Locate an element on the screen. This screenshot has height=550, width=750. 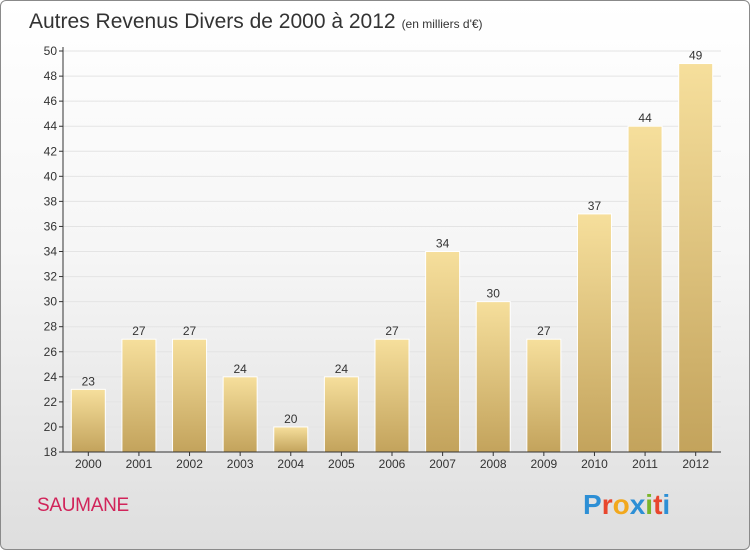
chart-subtitle: (en milliers d'€) is located at coordinates (442, 24).